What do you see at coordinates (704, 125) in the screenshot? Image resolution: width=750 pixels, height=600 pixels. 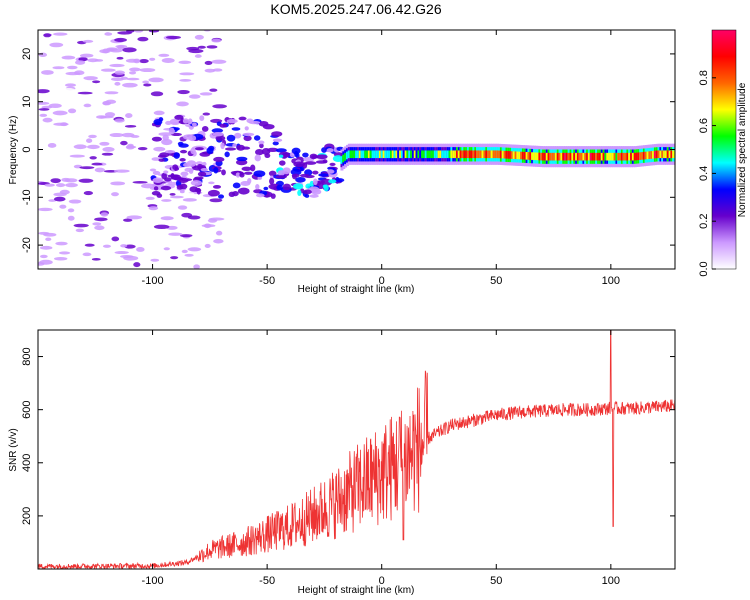 I see `colorbar-tick-label: 0.6` at bounding box center [704, 125].